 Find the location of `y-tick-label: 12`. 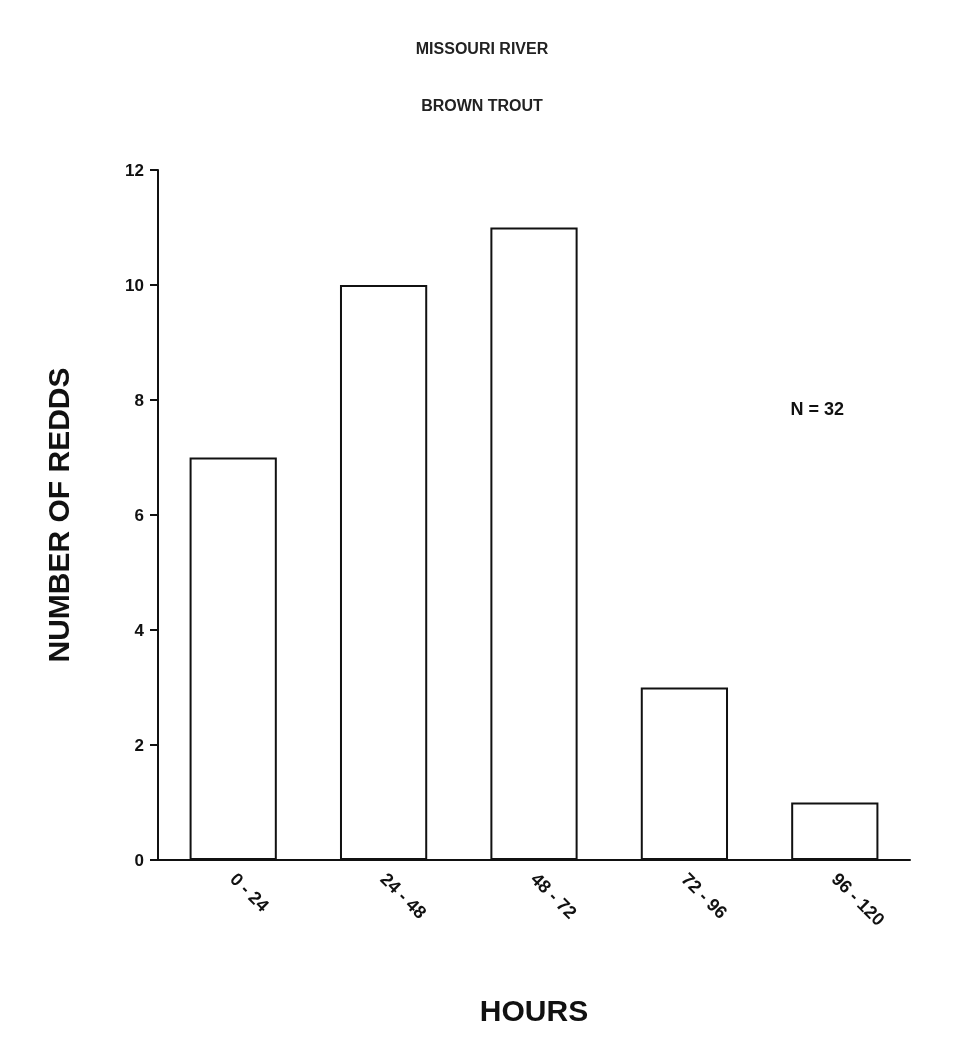

y-tick-label: 12 is located at coordinates (134, 170).